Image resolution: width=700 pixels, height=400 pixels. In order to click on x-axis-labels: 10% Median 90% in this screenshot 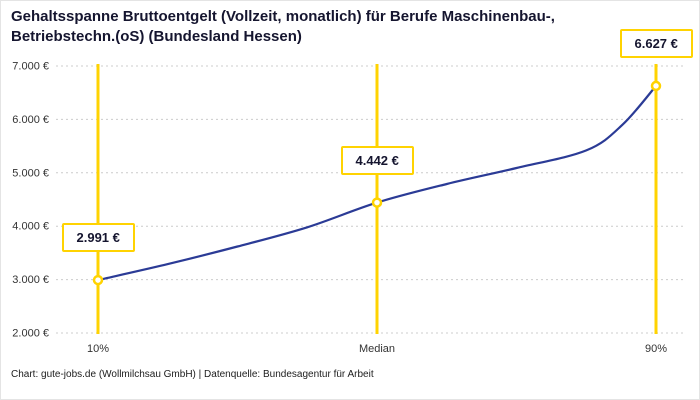, I will do `click(377, 349)`.